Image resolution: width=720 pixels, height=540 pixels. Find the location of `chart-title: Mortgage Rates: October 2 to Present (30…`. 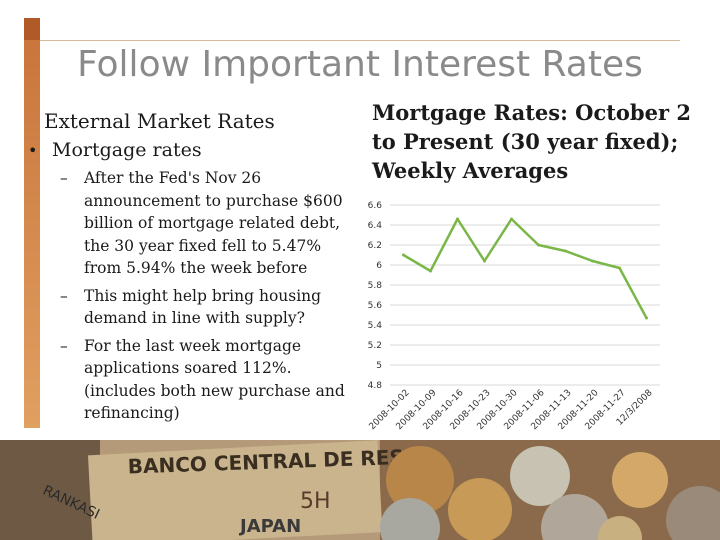

chart-title: Mortgage Rates: October 2 to Present (30… is located at coordinates (531, 141).